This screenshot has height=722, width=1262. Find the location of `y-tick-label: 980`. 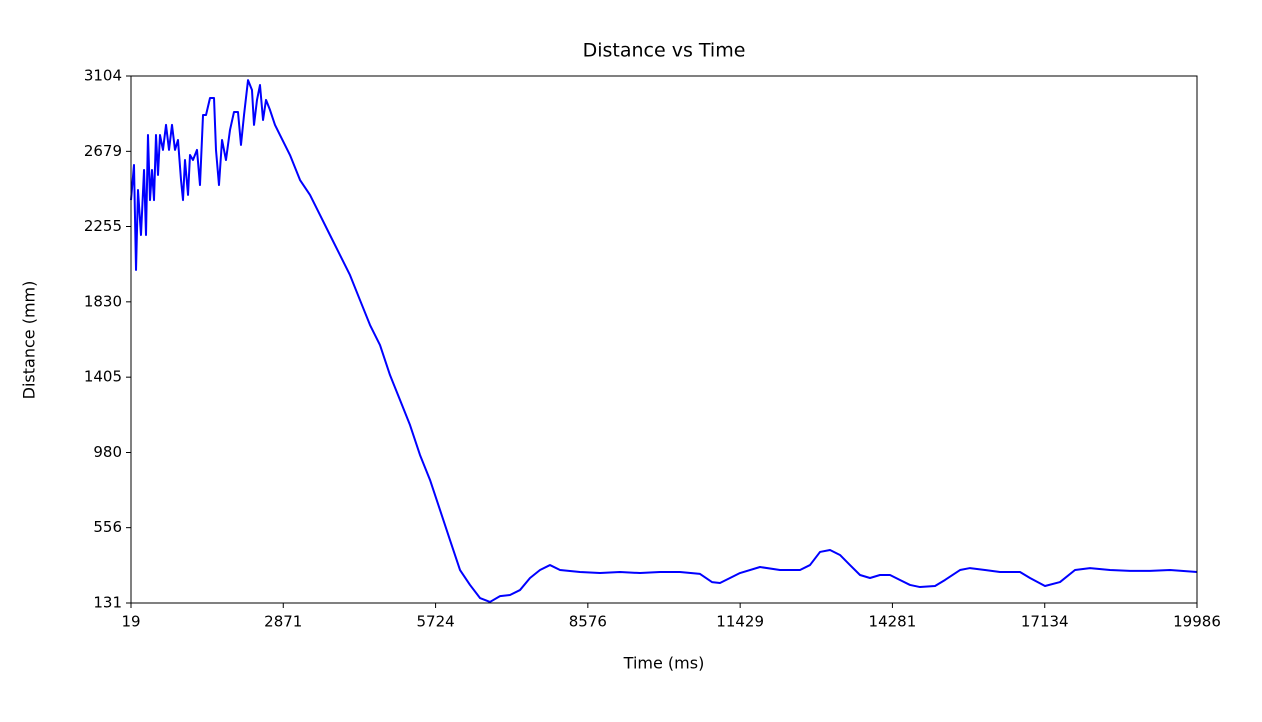

y-tick-label: 980 is located at coordinates (107, 452).